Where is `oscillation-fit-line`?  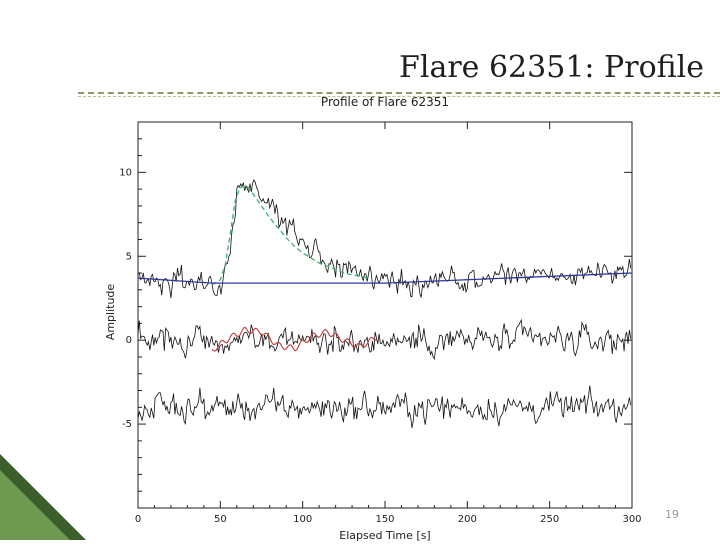 oscillation-fit-line is located at coordinates (294, 339).